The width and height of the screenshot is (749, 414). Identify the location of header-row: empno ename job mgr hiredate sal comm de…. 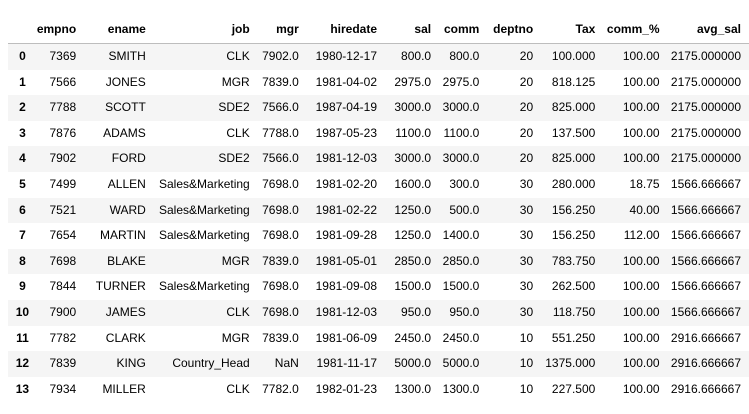
(378, 30).